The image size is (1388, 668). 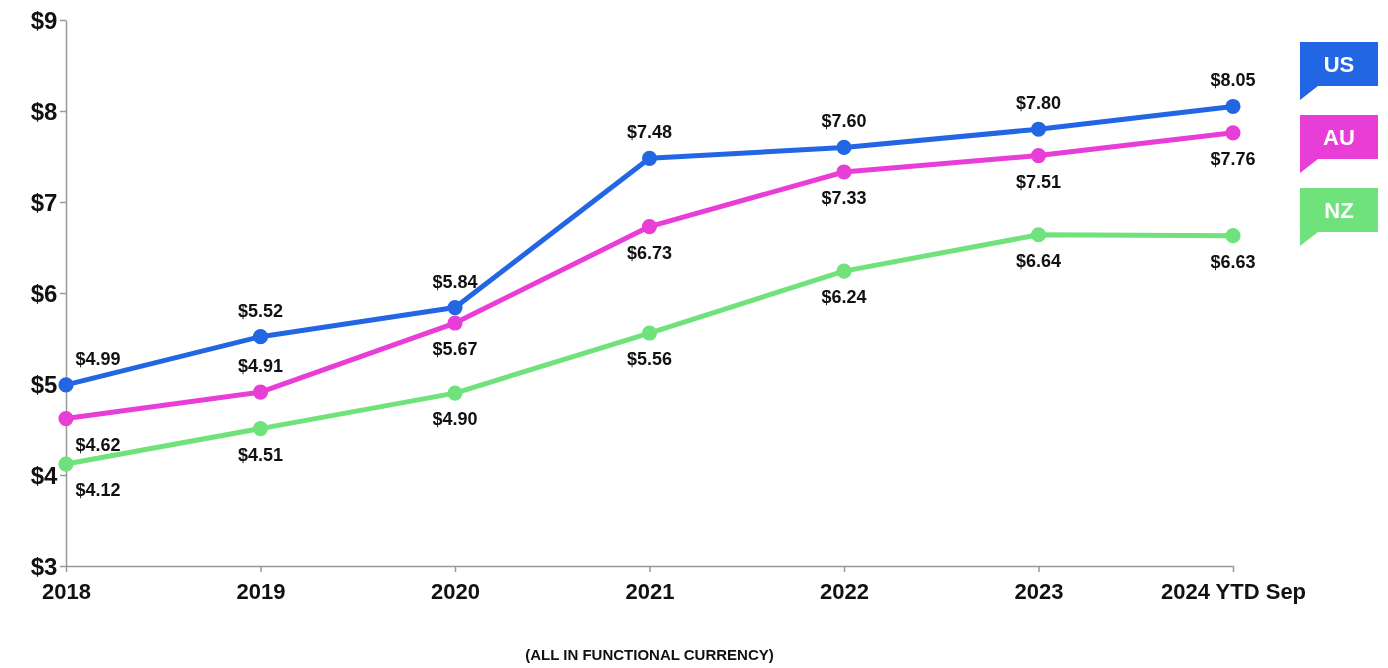 I want to click on data-label: $7.80, so click(x=1038, y=103).